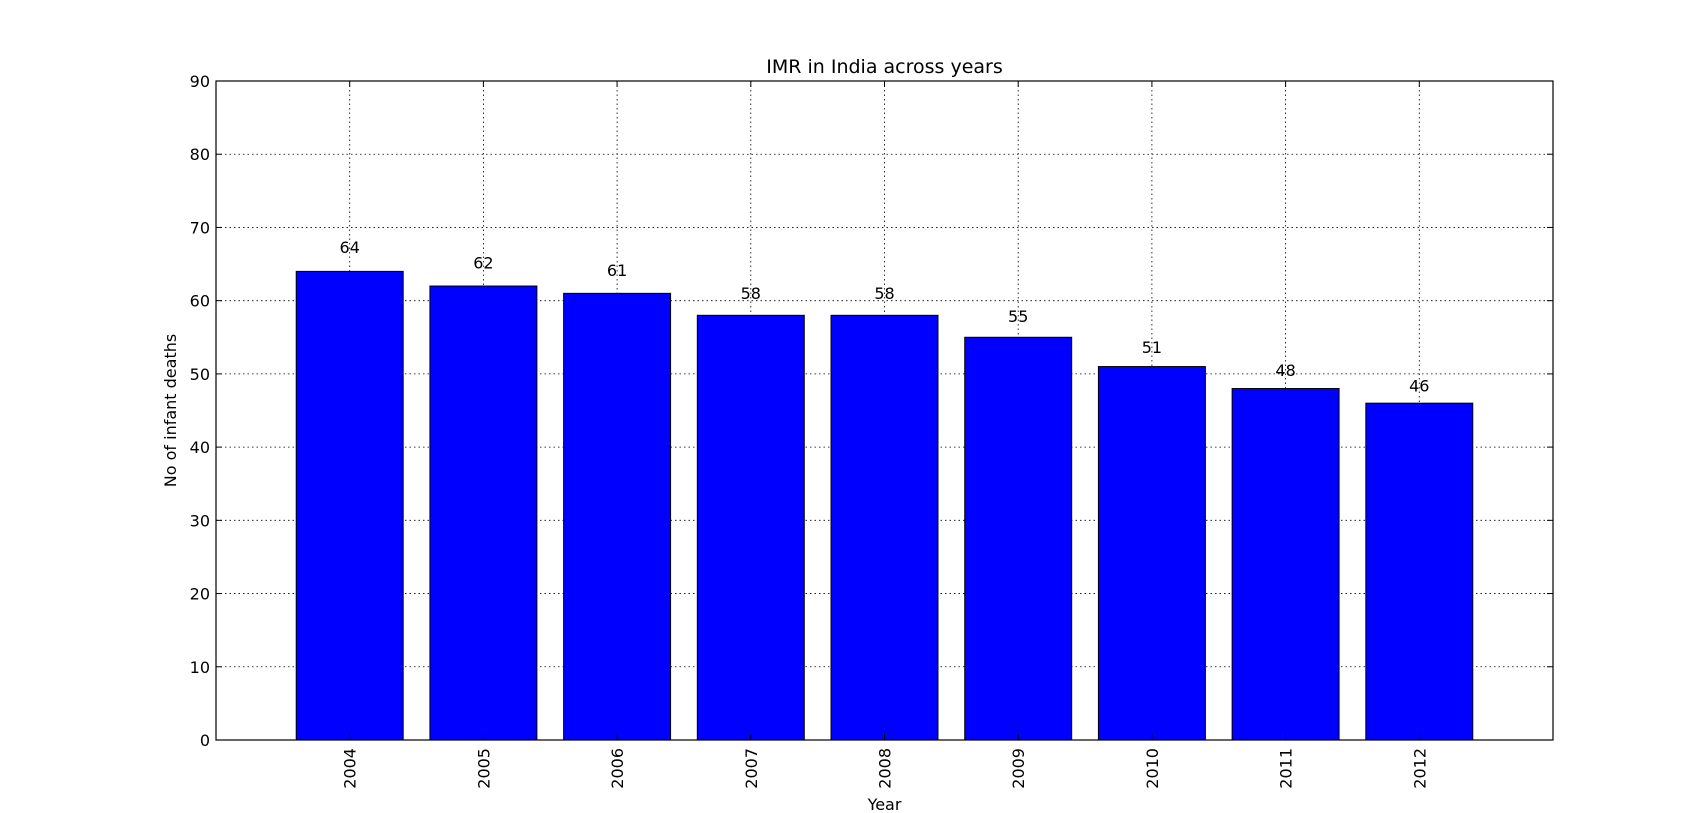 Image resolution: width=1707 pixels, height=813 pixels. I want to click on y-axis-label: No of infant deaths, so click(170, 410).